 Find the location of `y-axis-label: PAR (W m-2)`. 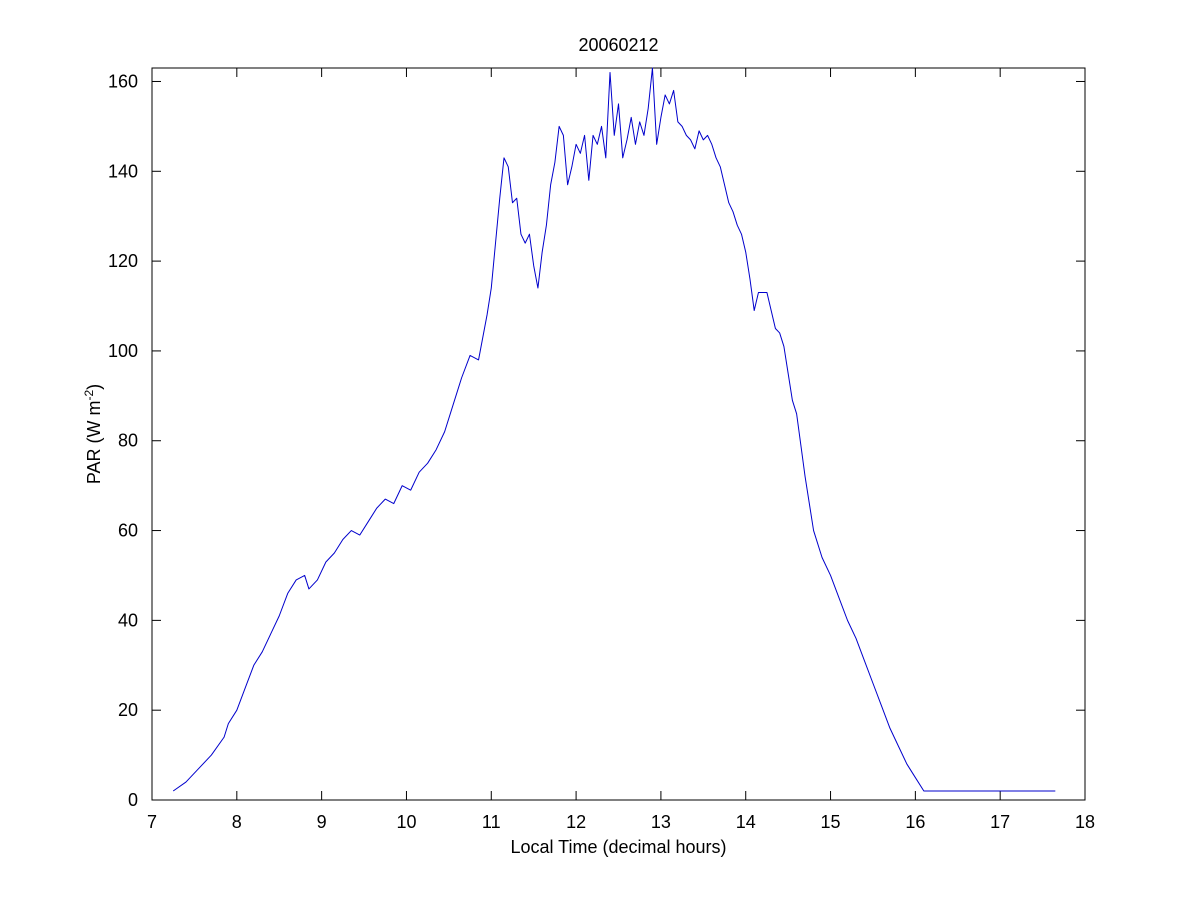

y-axis-label: PAR (W m-2) is located at coordinates (93, 434).